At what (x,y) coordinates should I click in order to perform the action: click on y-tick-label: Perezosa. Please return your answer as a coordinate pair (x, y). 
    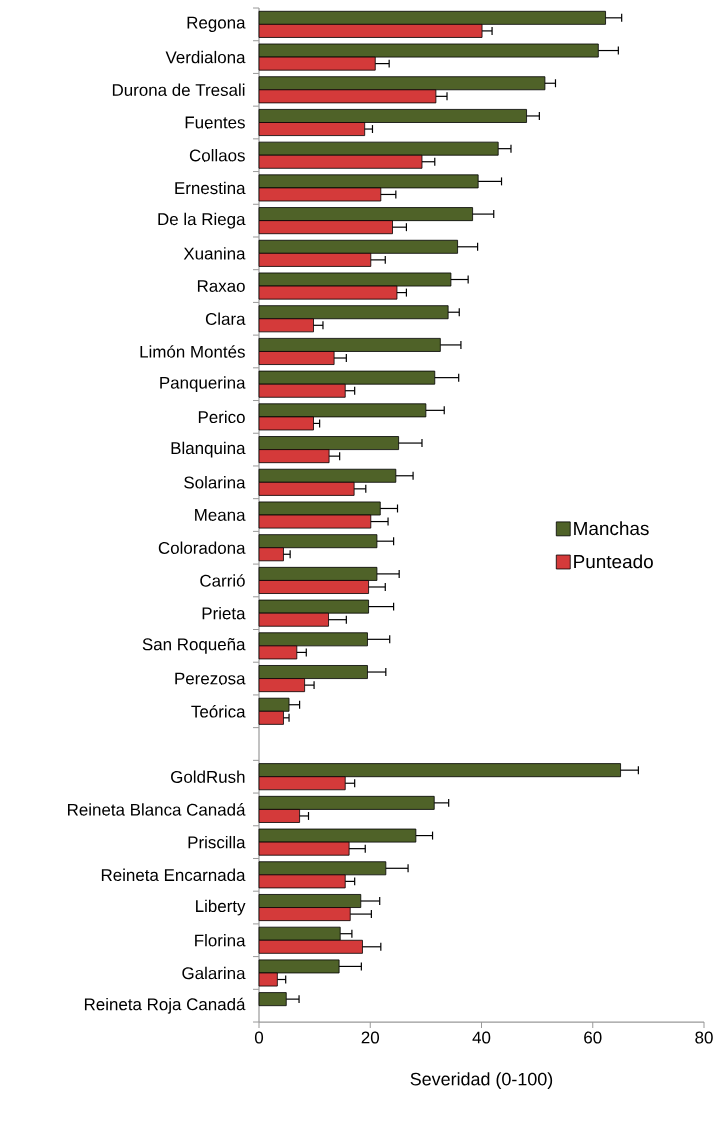
    Looking at the image, I should click on (210, 678).